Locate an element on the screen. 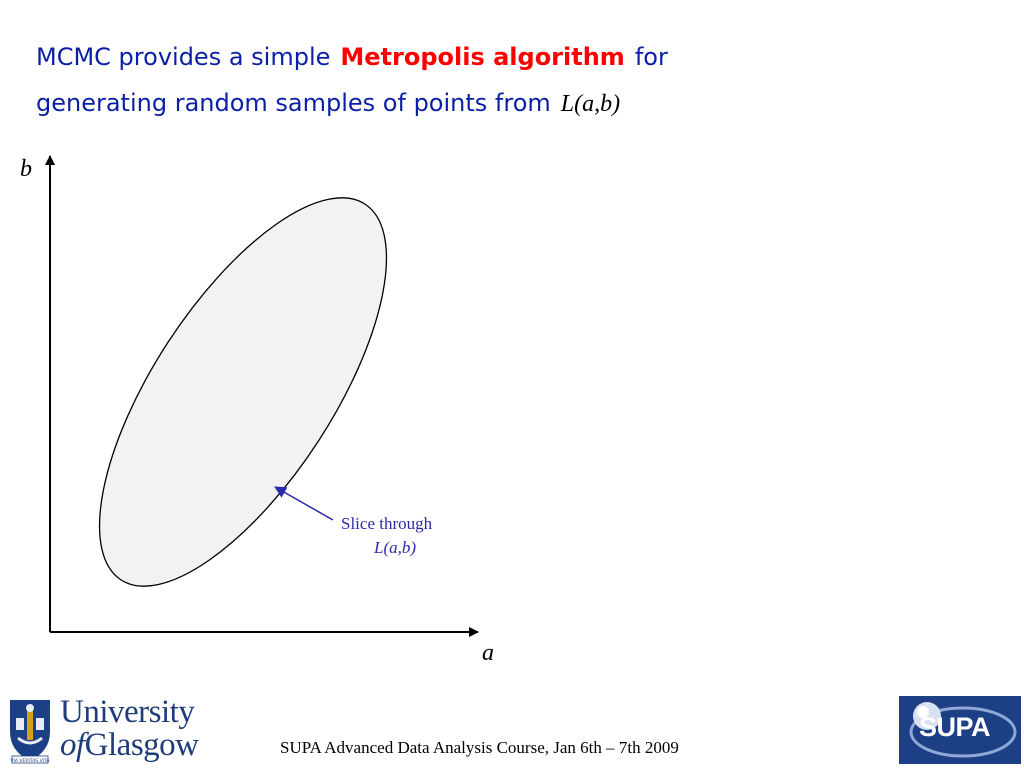 Image resolution: width=1024 pixels, height=768 pixels. university-crest-icon: VIA VERITAS VITA is located at coordinates (30, 732).